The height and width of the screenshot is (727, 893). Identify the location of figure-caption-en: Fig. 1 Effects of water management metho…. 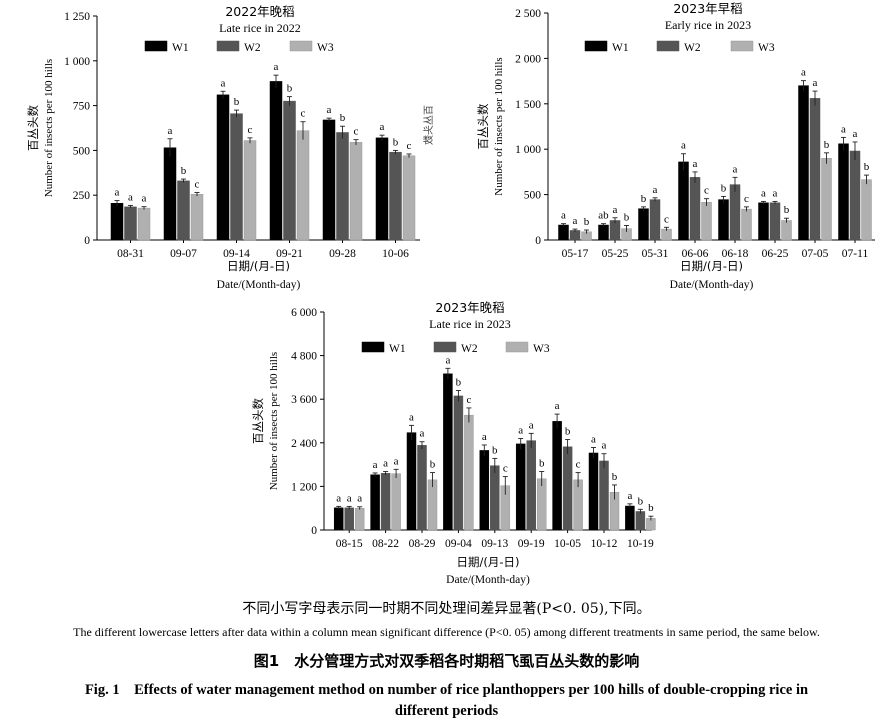
(446, 690).